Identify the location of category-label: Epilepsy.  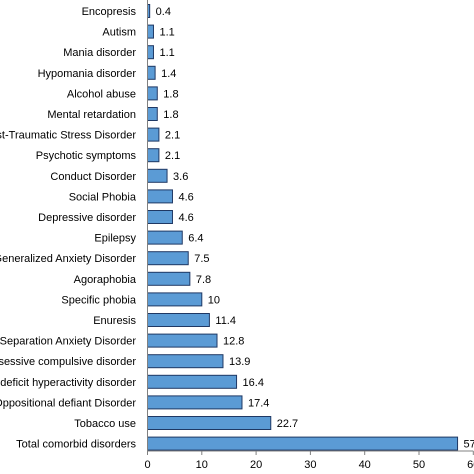
(115, 239).